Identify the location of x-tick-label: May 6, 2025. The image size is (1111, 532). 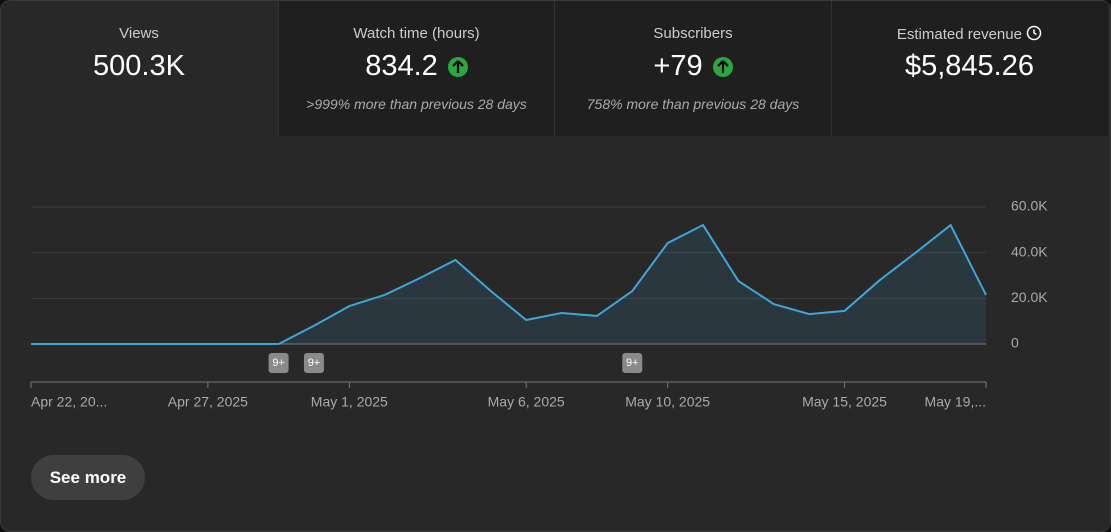
(526, 402).